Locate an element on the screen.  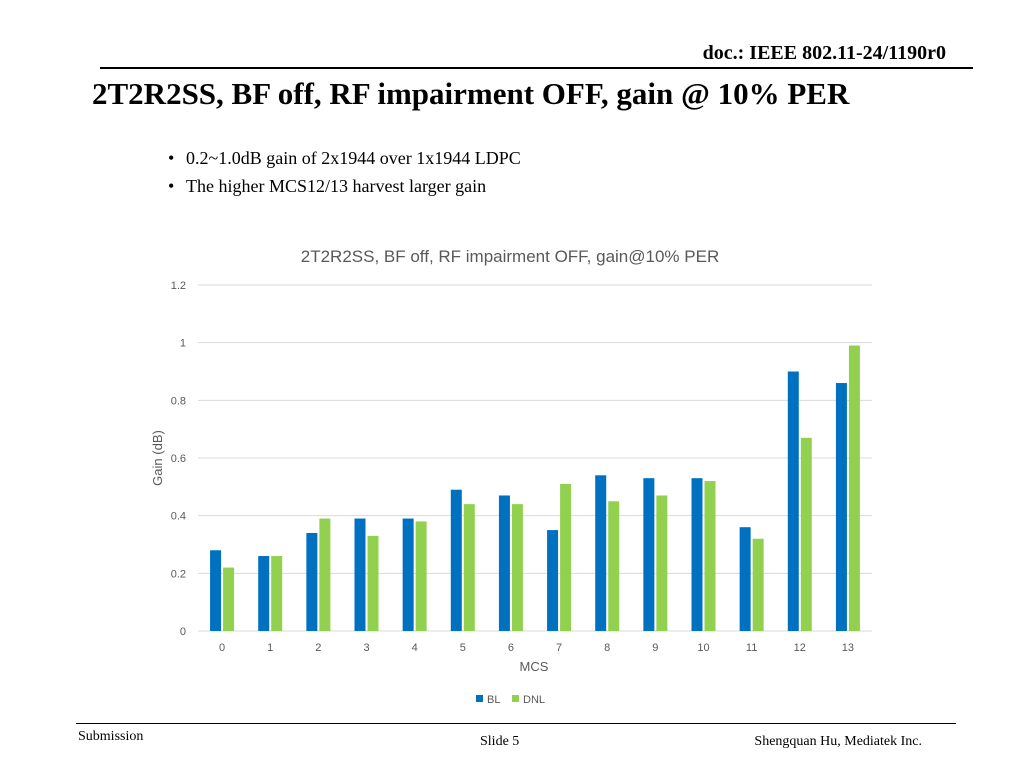
x-tick-label: 9 is located at coordinates (655, 648).